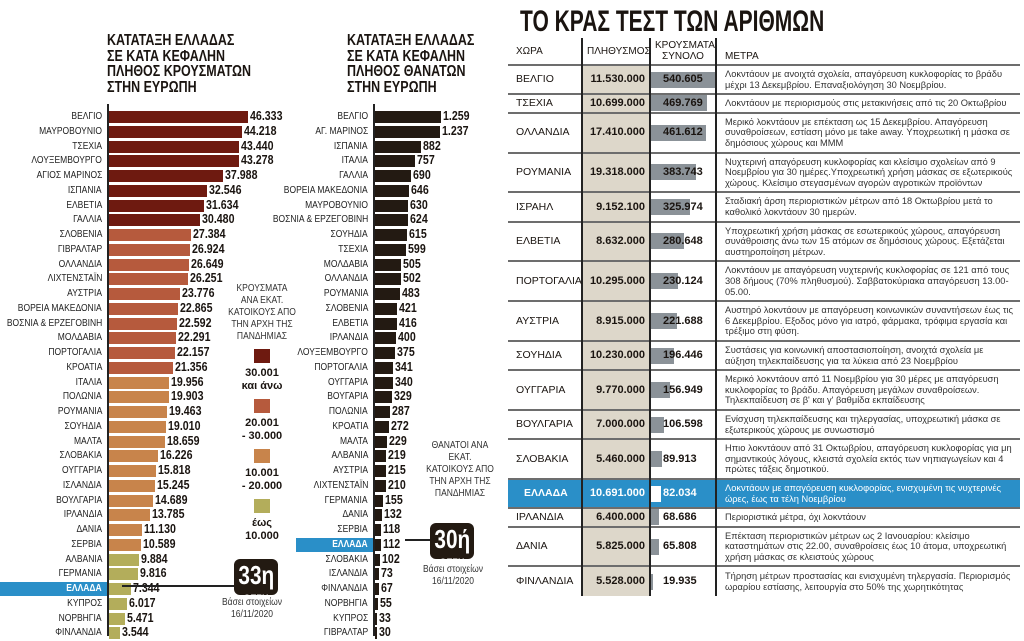 The width and height of the screenshot is (1024, 641). What do you see at coordinates (680, 546) in the screenshot?
I see `cases-value: 65.808` at bounding box center [680, 546].